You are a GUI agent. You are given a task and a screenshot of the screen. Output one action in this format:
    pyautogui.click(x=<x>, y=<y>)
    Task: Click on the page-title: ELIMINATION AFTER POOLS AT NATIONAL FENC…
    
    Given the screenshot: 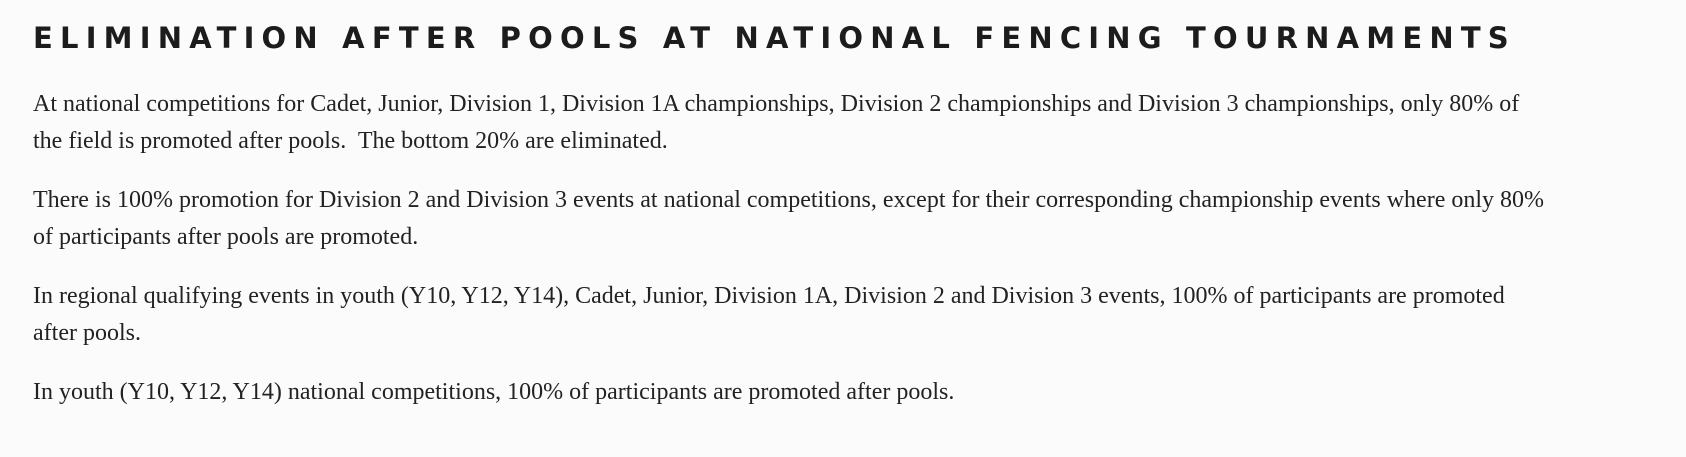 What is the action you would take?
    pyautogui.click(x=774, y=38)
    